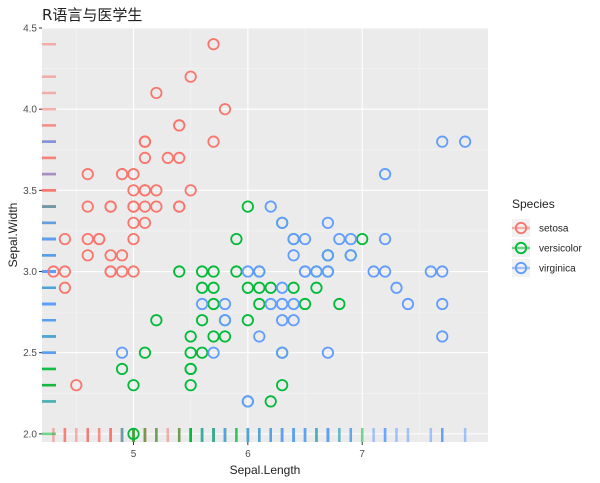 The height and width of the screenshot is (483, 600). I want to click on y-tick-label: 2.5, so click(30, 353).